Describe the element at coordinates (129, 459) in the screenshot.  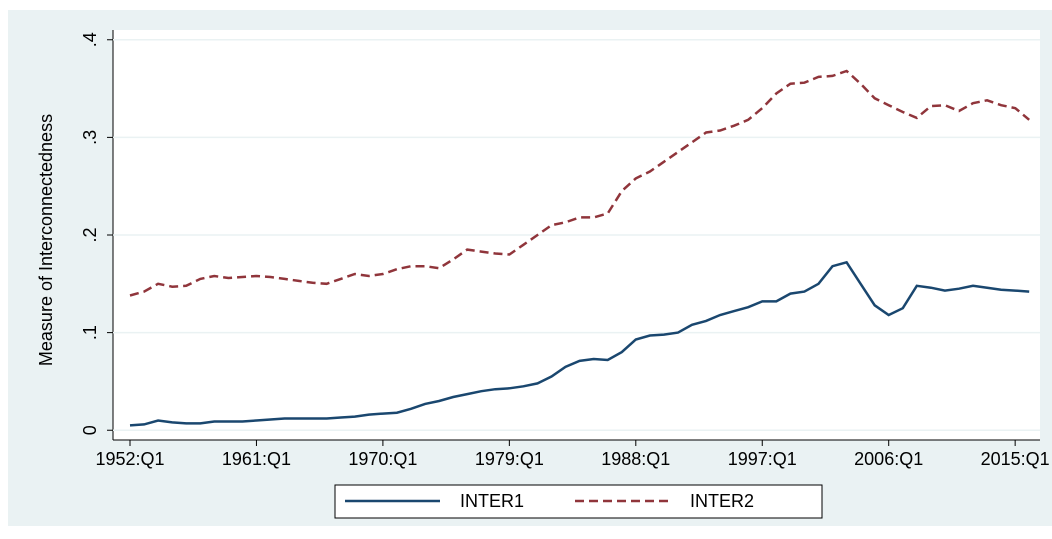
I see `x-tick-label: 1952:Q1` at that location.